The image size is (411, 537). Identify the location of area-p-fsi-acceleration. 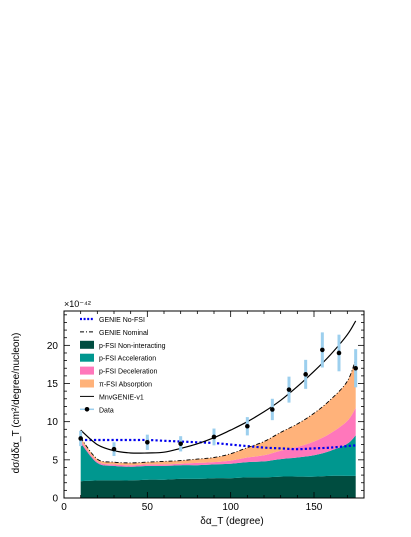
(218, 458).